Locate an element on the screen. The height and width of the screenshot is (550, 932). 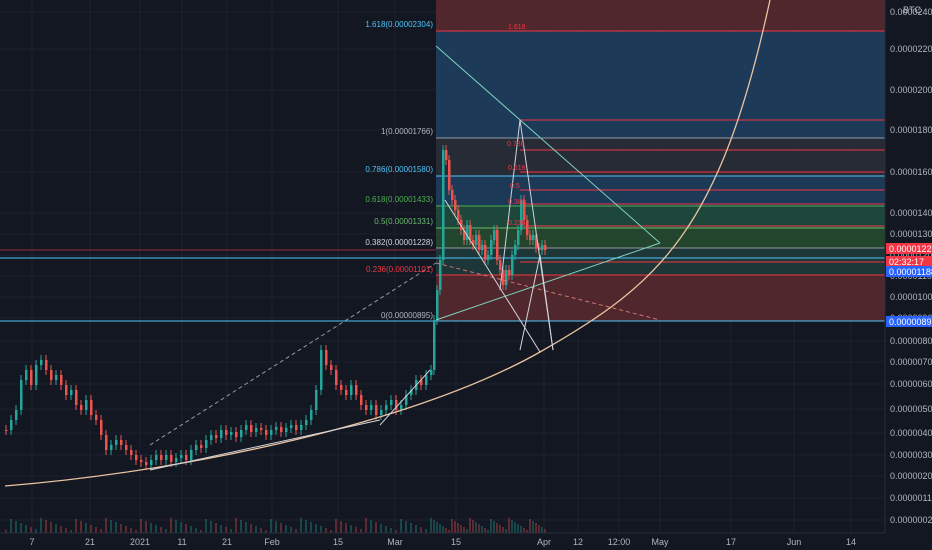
time-tick-label: Mar is located at coordinates (395, 542).